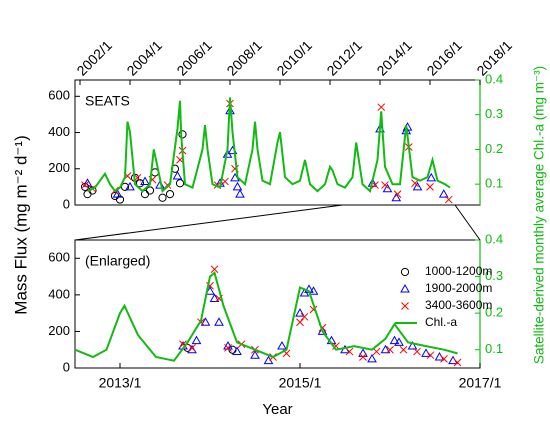 Image resolution: width=550 pixels, height=425 pixels. I want to click on x-tick-label: 2002/1, so click(94, 58).